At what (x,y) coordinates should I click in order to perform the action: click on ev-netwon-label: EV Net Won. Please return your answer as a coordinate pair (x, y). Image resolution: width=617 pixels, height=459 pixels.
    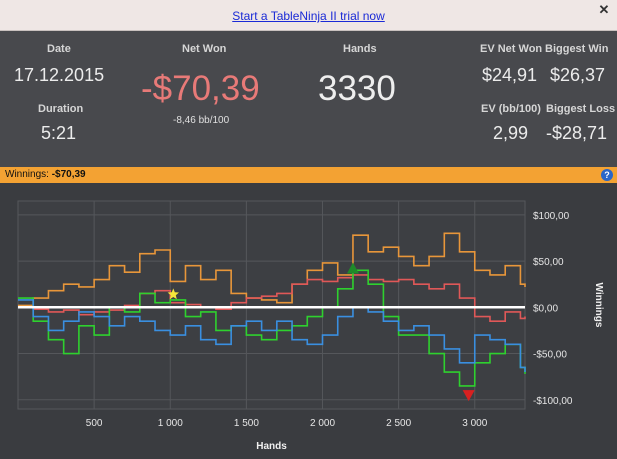
    Looking at the image, I should click on (511, 49).